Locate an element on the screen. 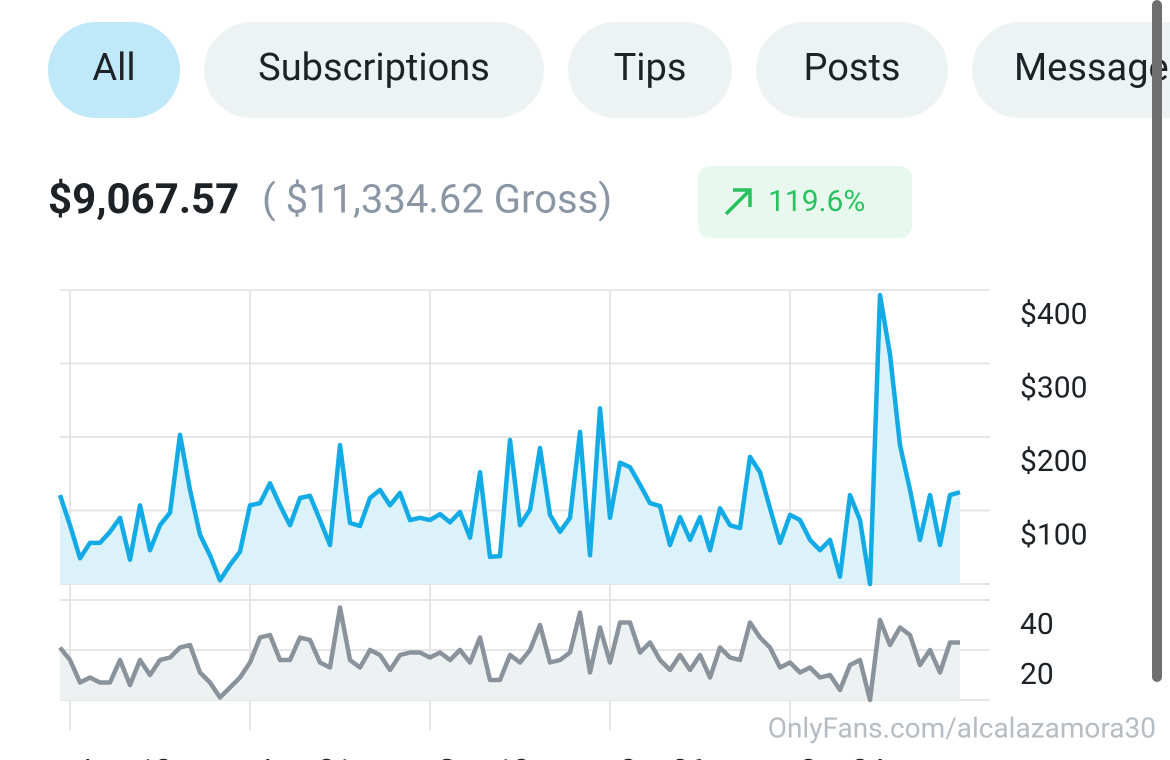  change-percent: 119.6% is located at coordinates (816, 201).